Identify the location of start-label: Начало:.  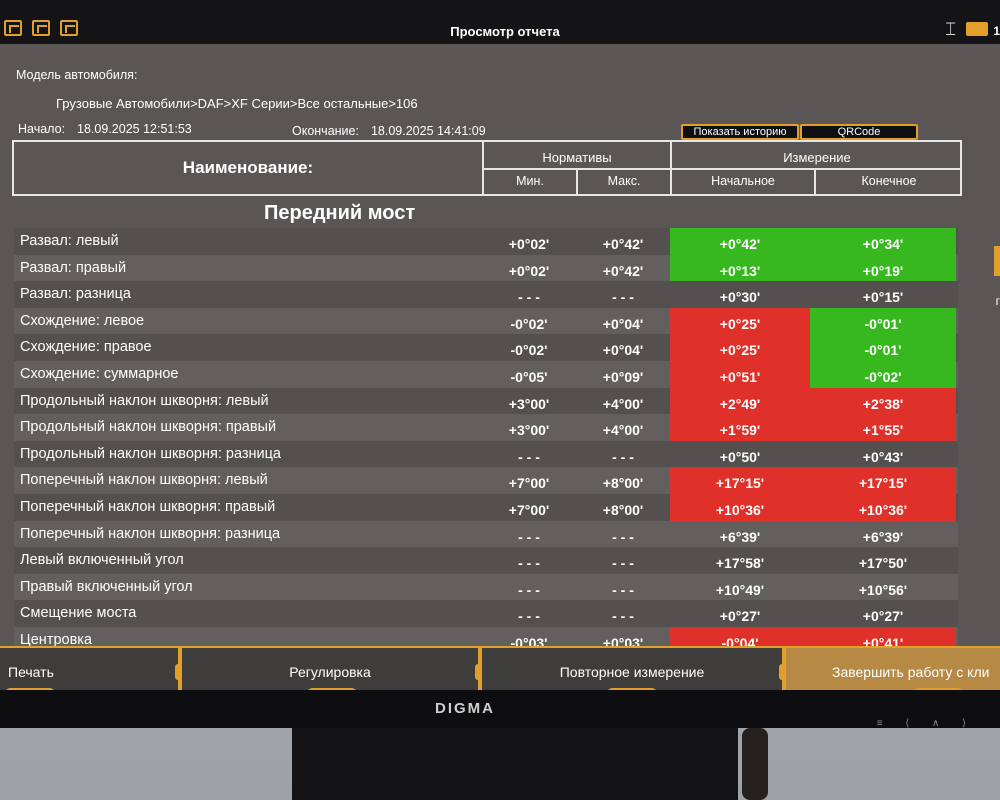
(42, 129).